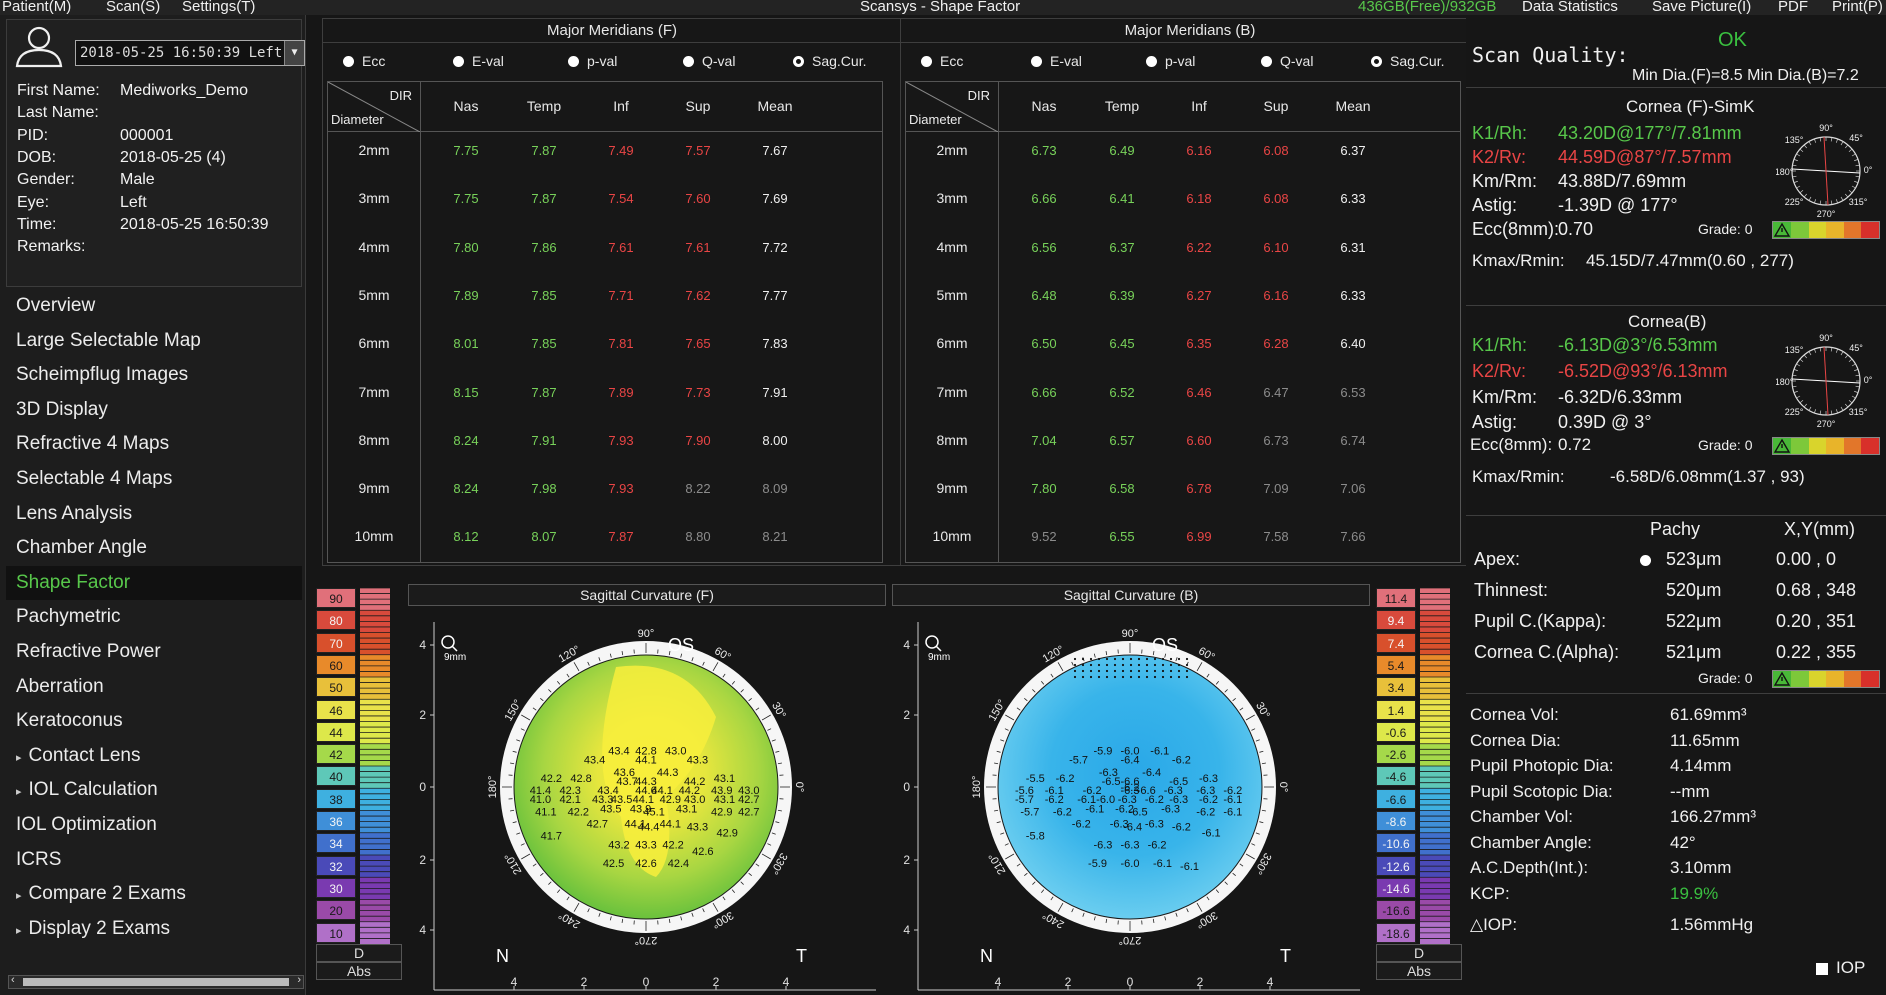 This screenshot has width=1886, height=995. I want to click on chevron-down-icon: ▼, so click(294, 53).